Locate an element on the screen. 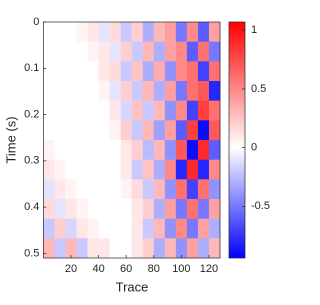 Image resolution: width=320 pixels, height=305 pixels. x-tick-label: 20 is located at coordinates (71, 269).